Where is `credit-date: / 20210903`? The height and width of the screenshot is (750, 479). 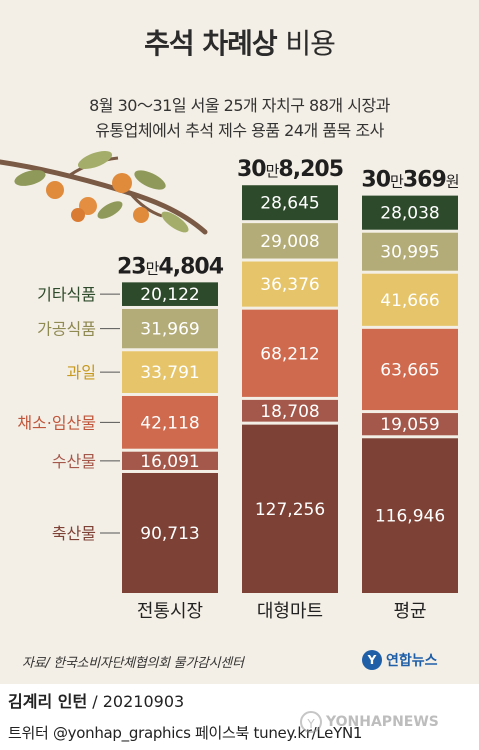
credit-date: / 20210903 is located at coordinates (138, 701).